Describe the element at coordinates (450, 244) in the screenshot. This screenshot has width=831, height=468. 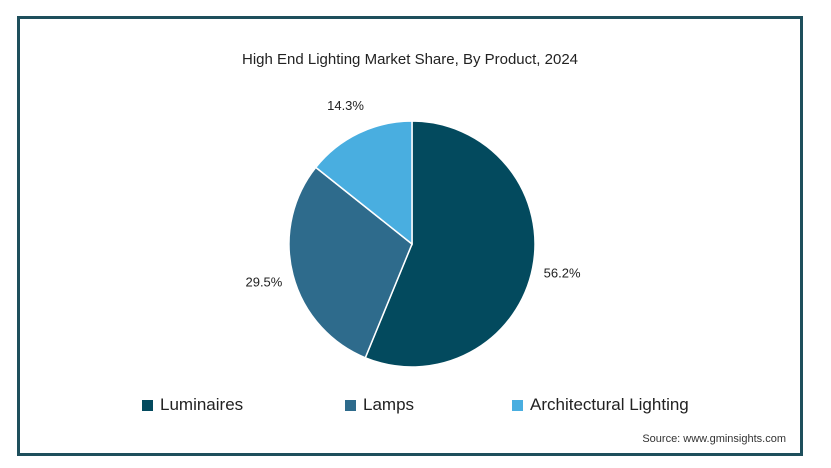
I see `pie-slice-luminaires` at that location.